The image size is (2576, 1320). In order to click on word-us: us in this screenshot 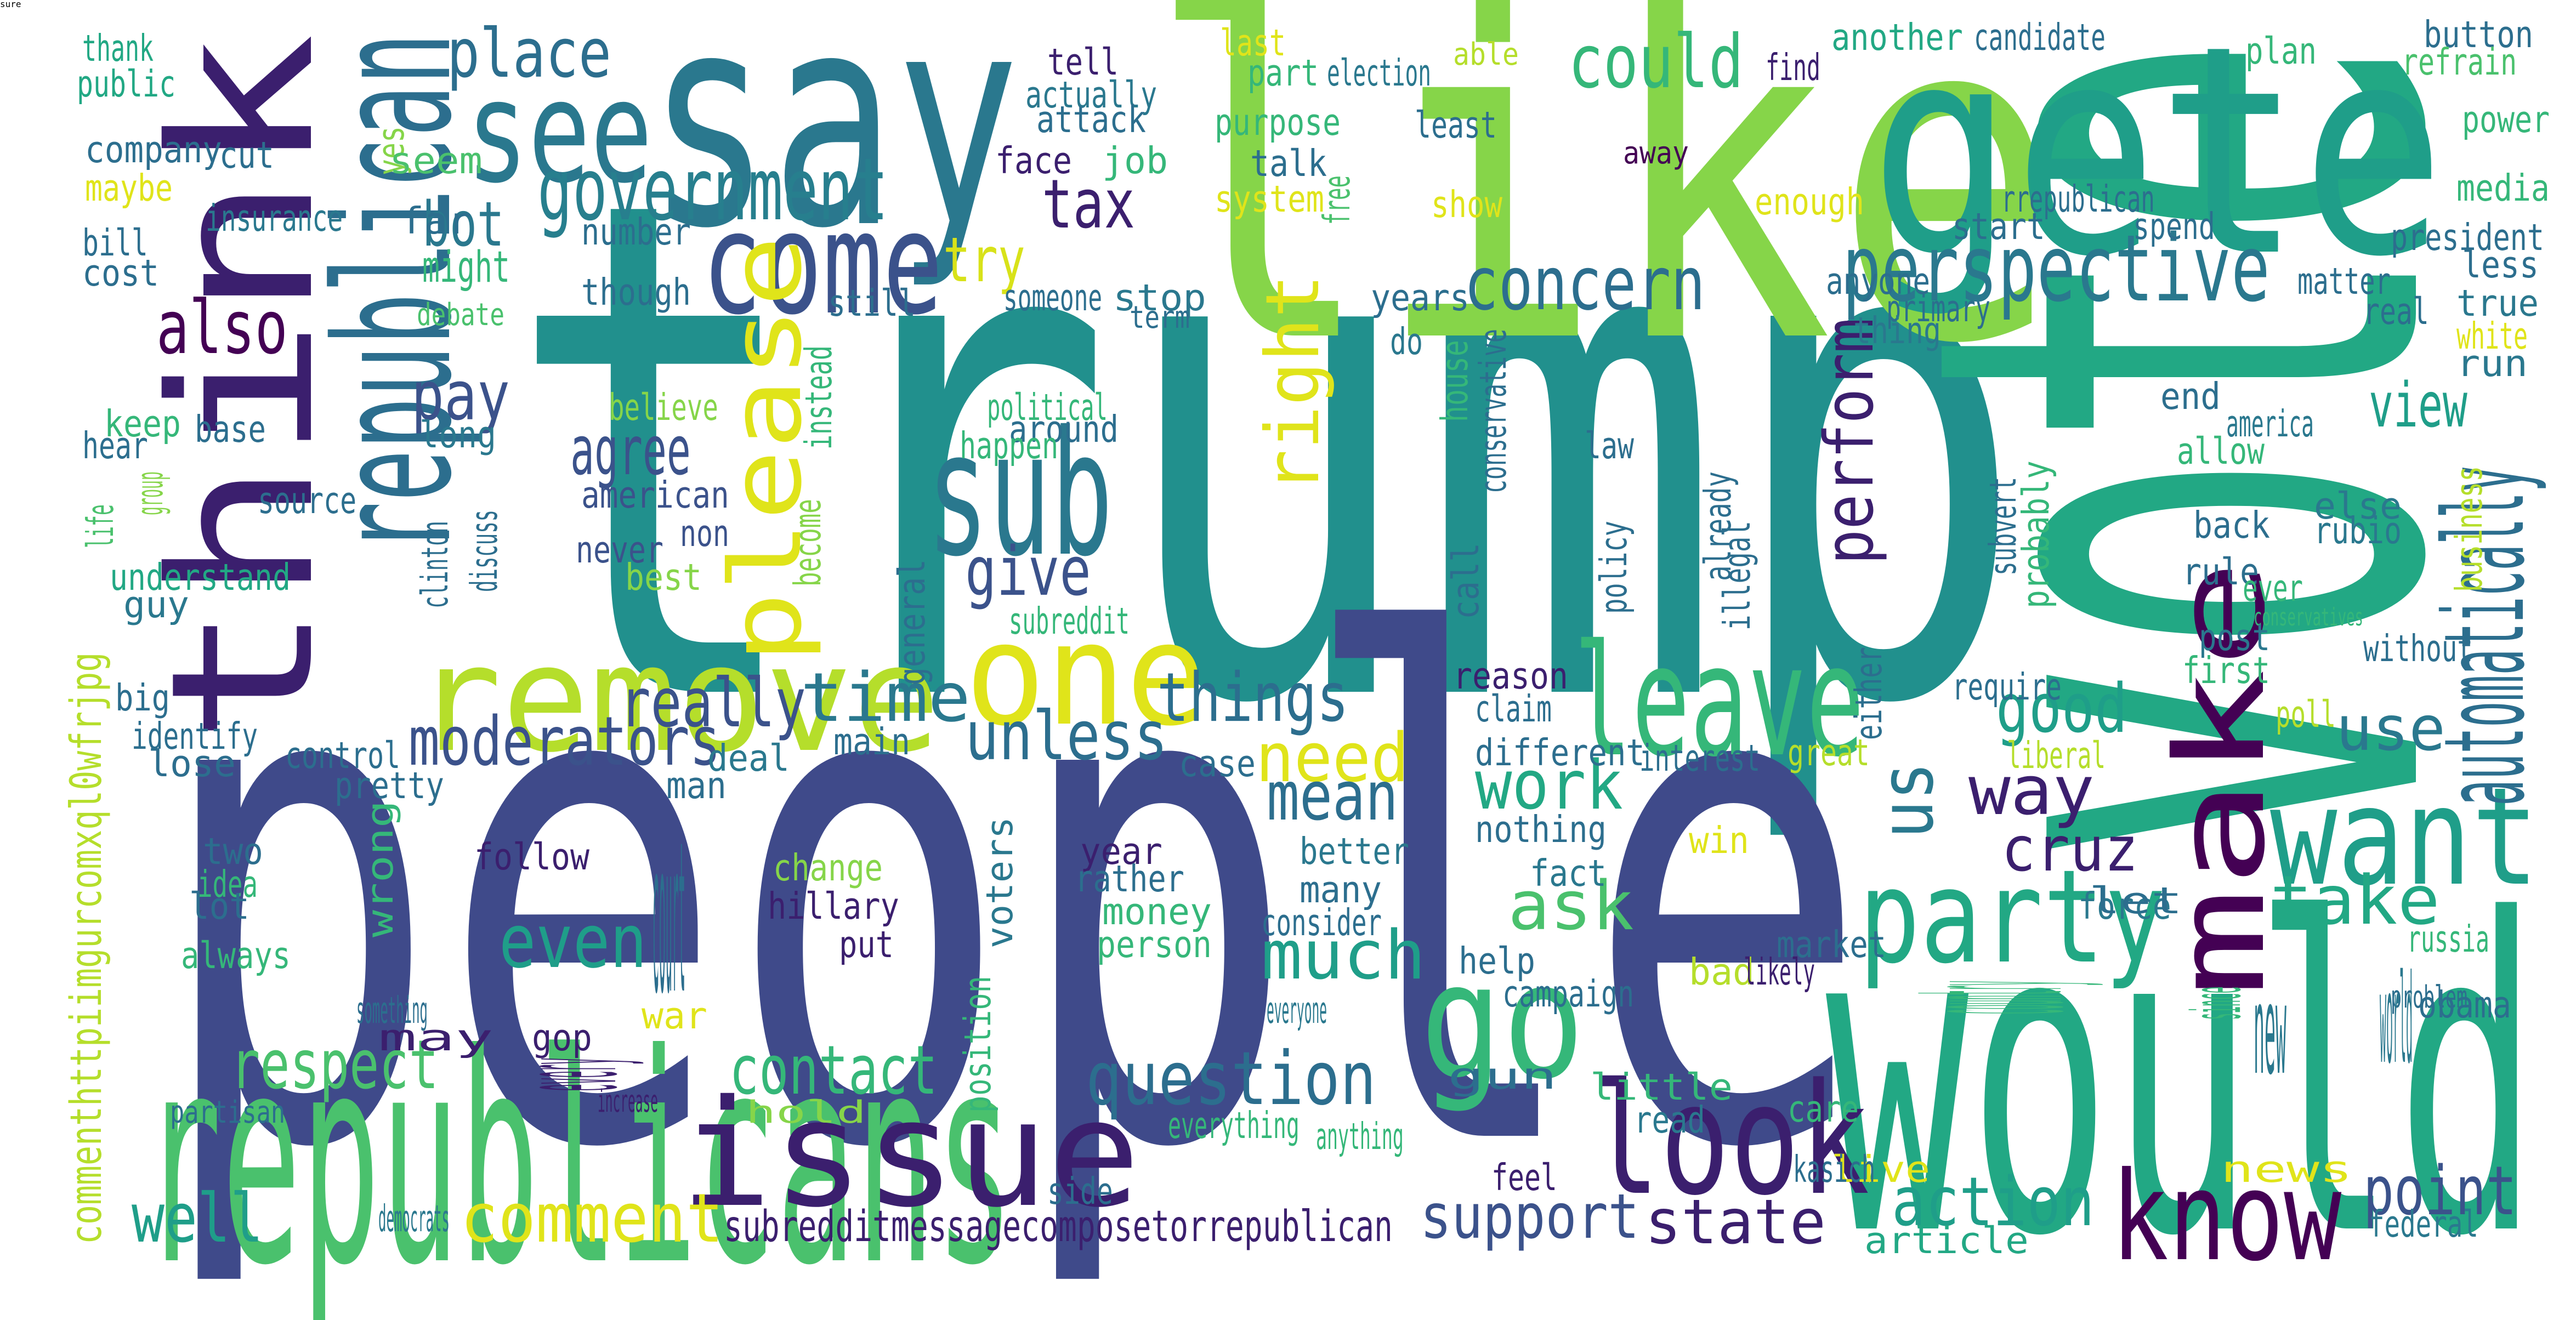, I will do `click(1906, 800)`.